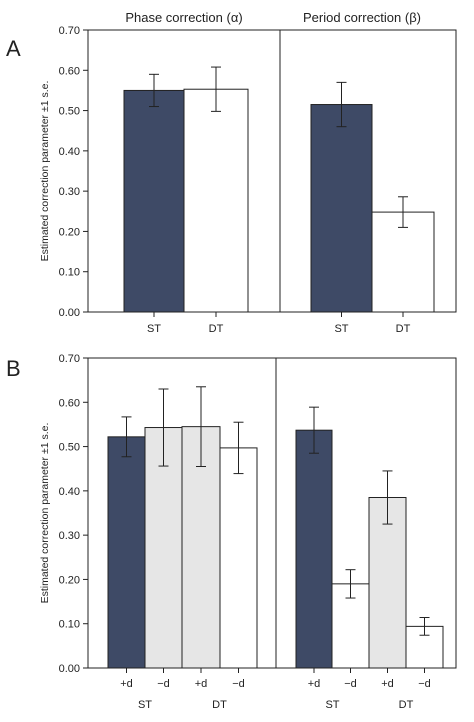  I want to click on title-period-correction: Period correction (β), so click(362, 17).